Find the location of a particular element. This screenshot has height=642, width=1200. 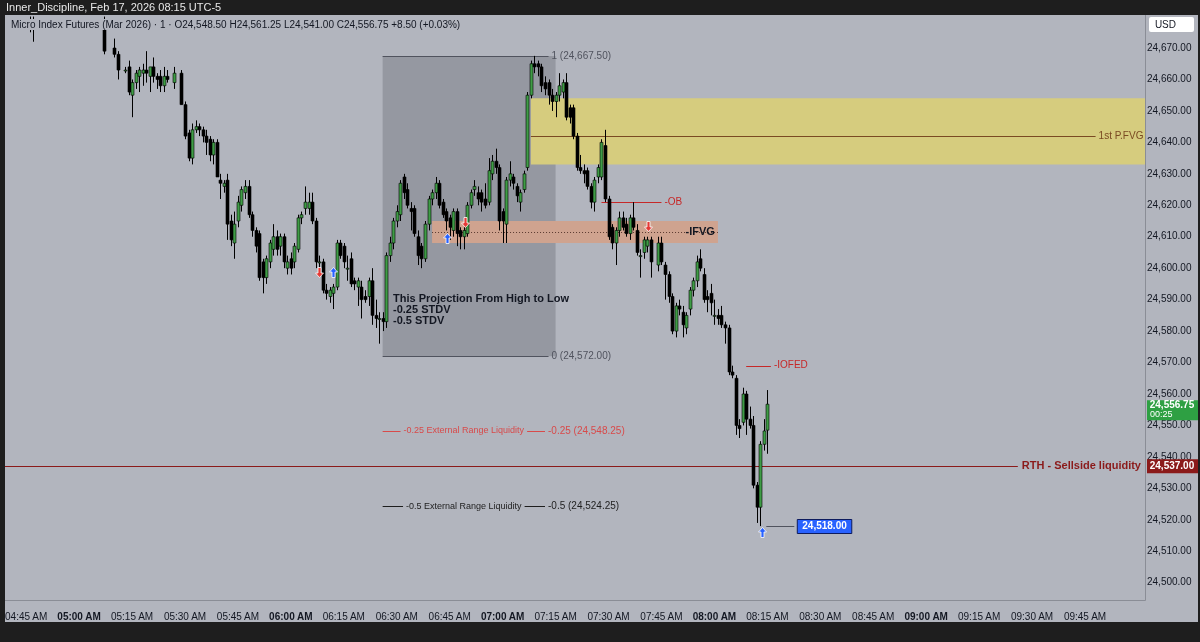

y-tick-label: 24,650.00 is located at coordinates (1169, 110).